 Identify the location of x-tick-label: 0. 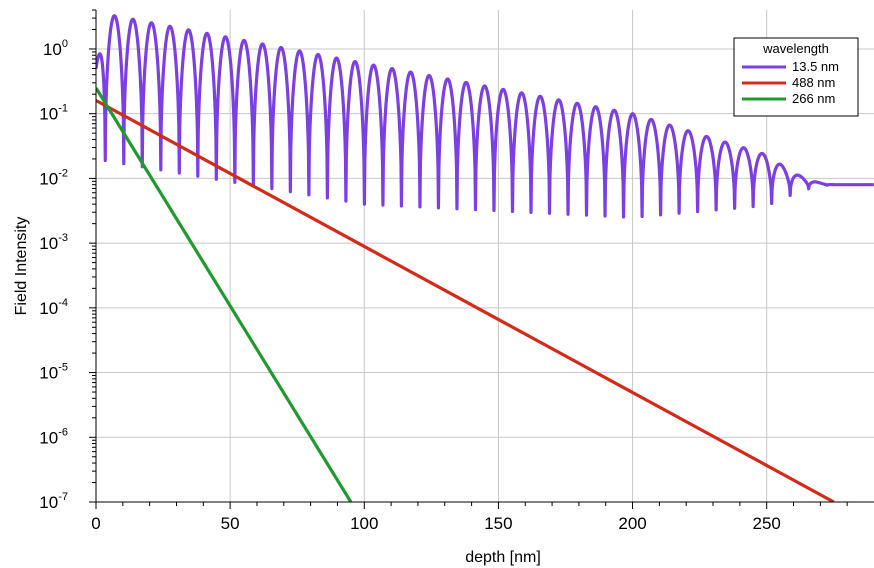
(95, 523).